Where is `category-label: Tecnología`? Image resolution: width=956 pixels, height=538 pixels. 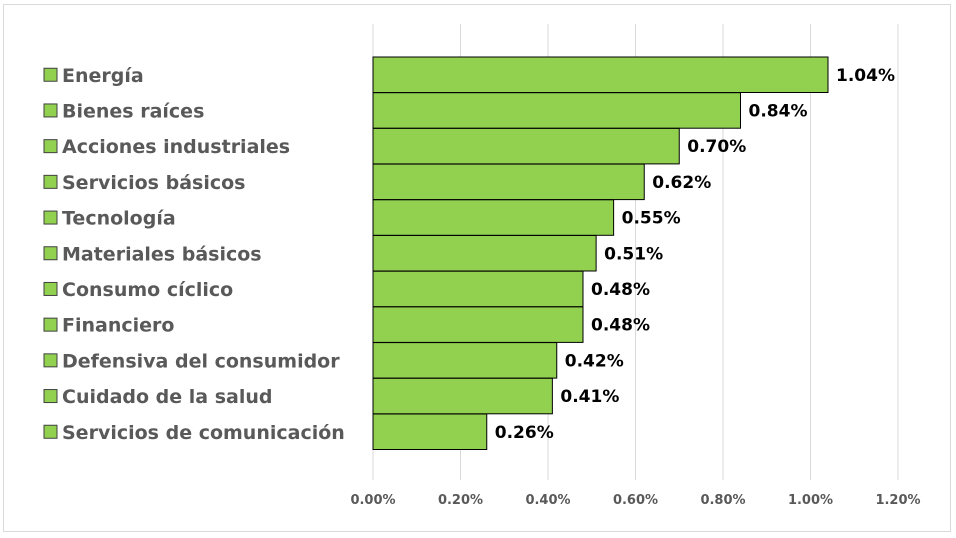
category-label: Tecnología is located at coordinates (119, 219).